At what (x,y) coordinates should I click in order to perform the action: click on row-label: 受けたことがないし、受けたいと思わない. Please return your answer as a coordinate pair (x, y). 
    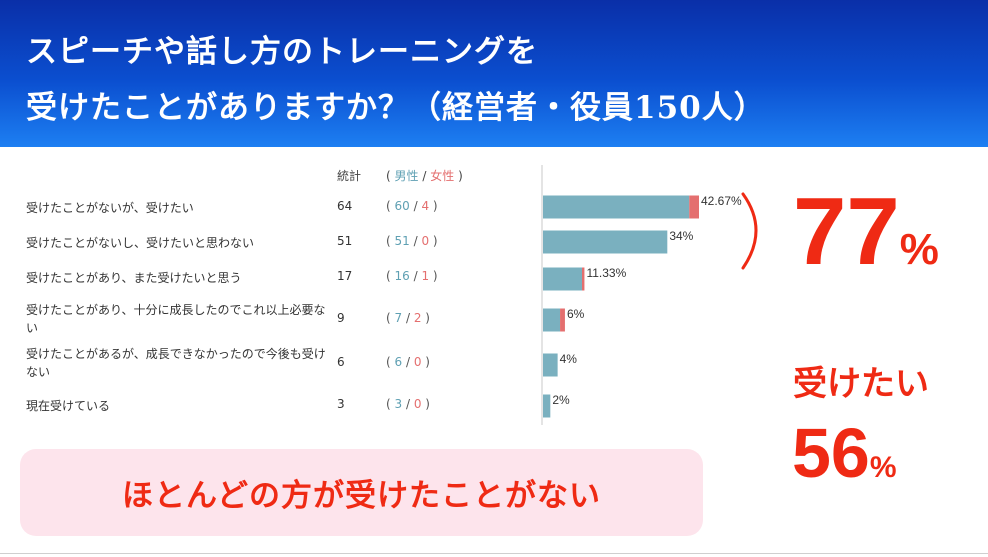
    Looking at the image, I should click on (140, 243).